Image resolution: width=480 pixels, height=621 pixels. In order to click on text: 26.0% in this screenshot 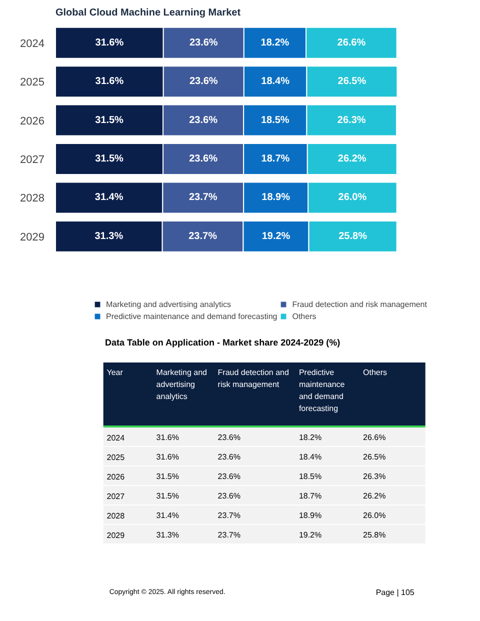, I will do `click(374, 515)`.